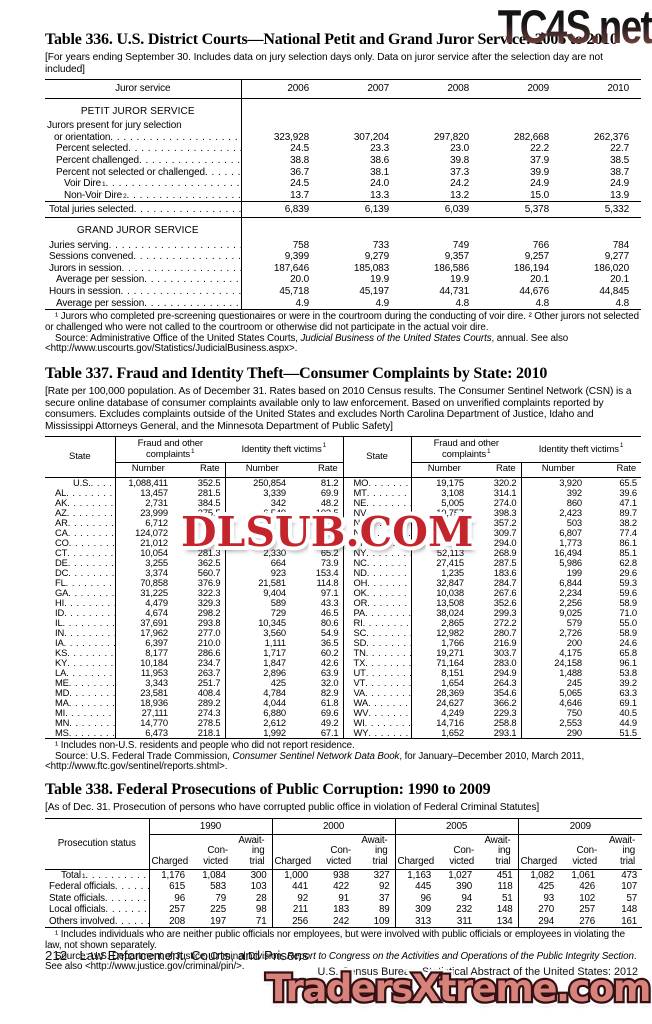 The image size is (652, 1024). I want to click on row-label: Hours in session, so click(143, 291).